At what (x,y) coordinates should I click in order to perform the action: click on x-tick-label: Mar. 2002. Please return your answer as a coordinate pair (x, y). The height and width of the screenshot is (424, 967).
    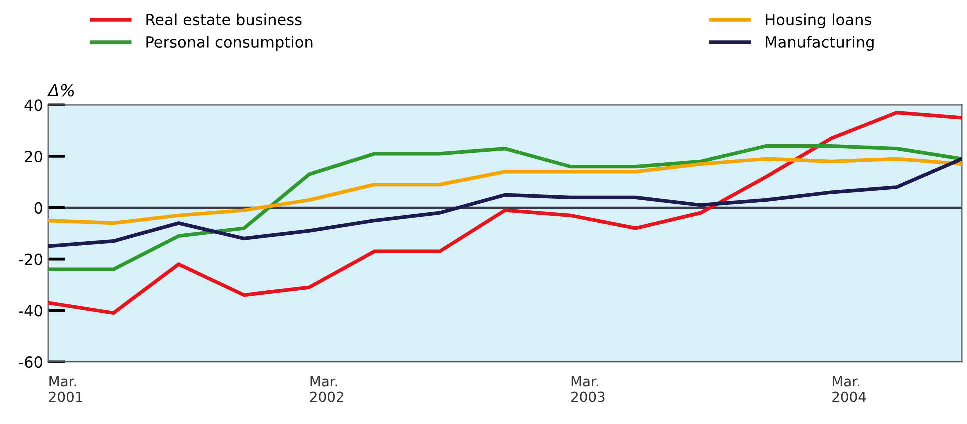
    Looking at the image, I should click on (327, 389).